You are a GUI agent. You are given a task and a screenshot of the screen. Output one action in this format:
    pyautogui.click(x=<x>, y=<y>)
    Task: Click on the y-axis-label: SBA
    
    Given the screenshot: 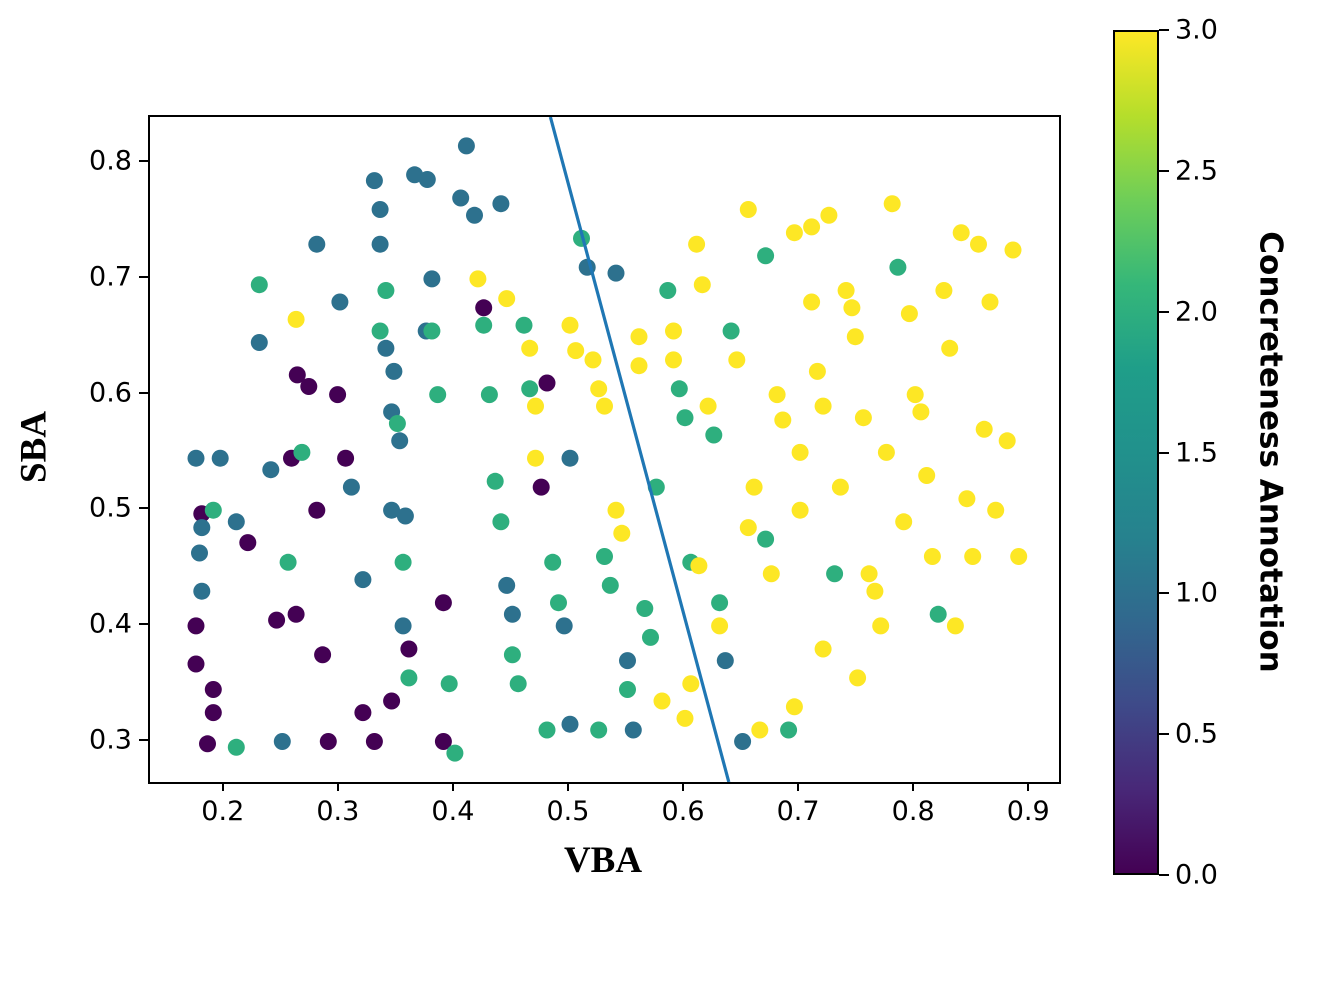 What is the action you would take?
    pyautogui.click(x=34, y=447)
    